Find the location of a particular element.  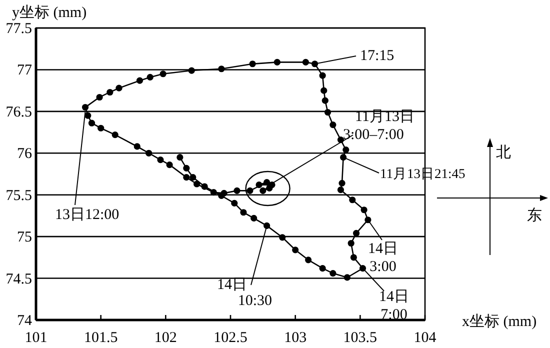

x-tick-label: 104 is located at coordinates (425, 338).